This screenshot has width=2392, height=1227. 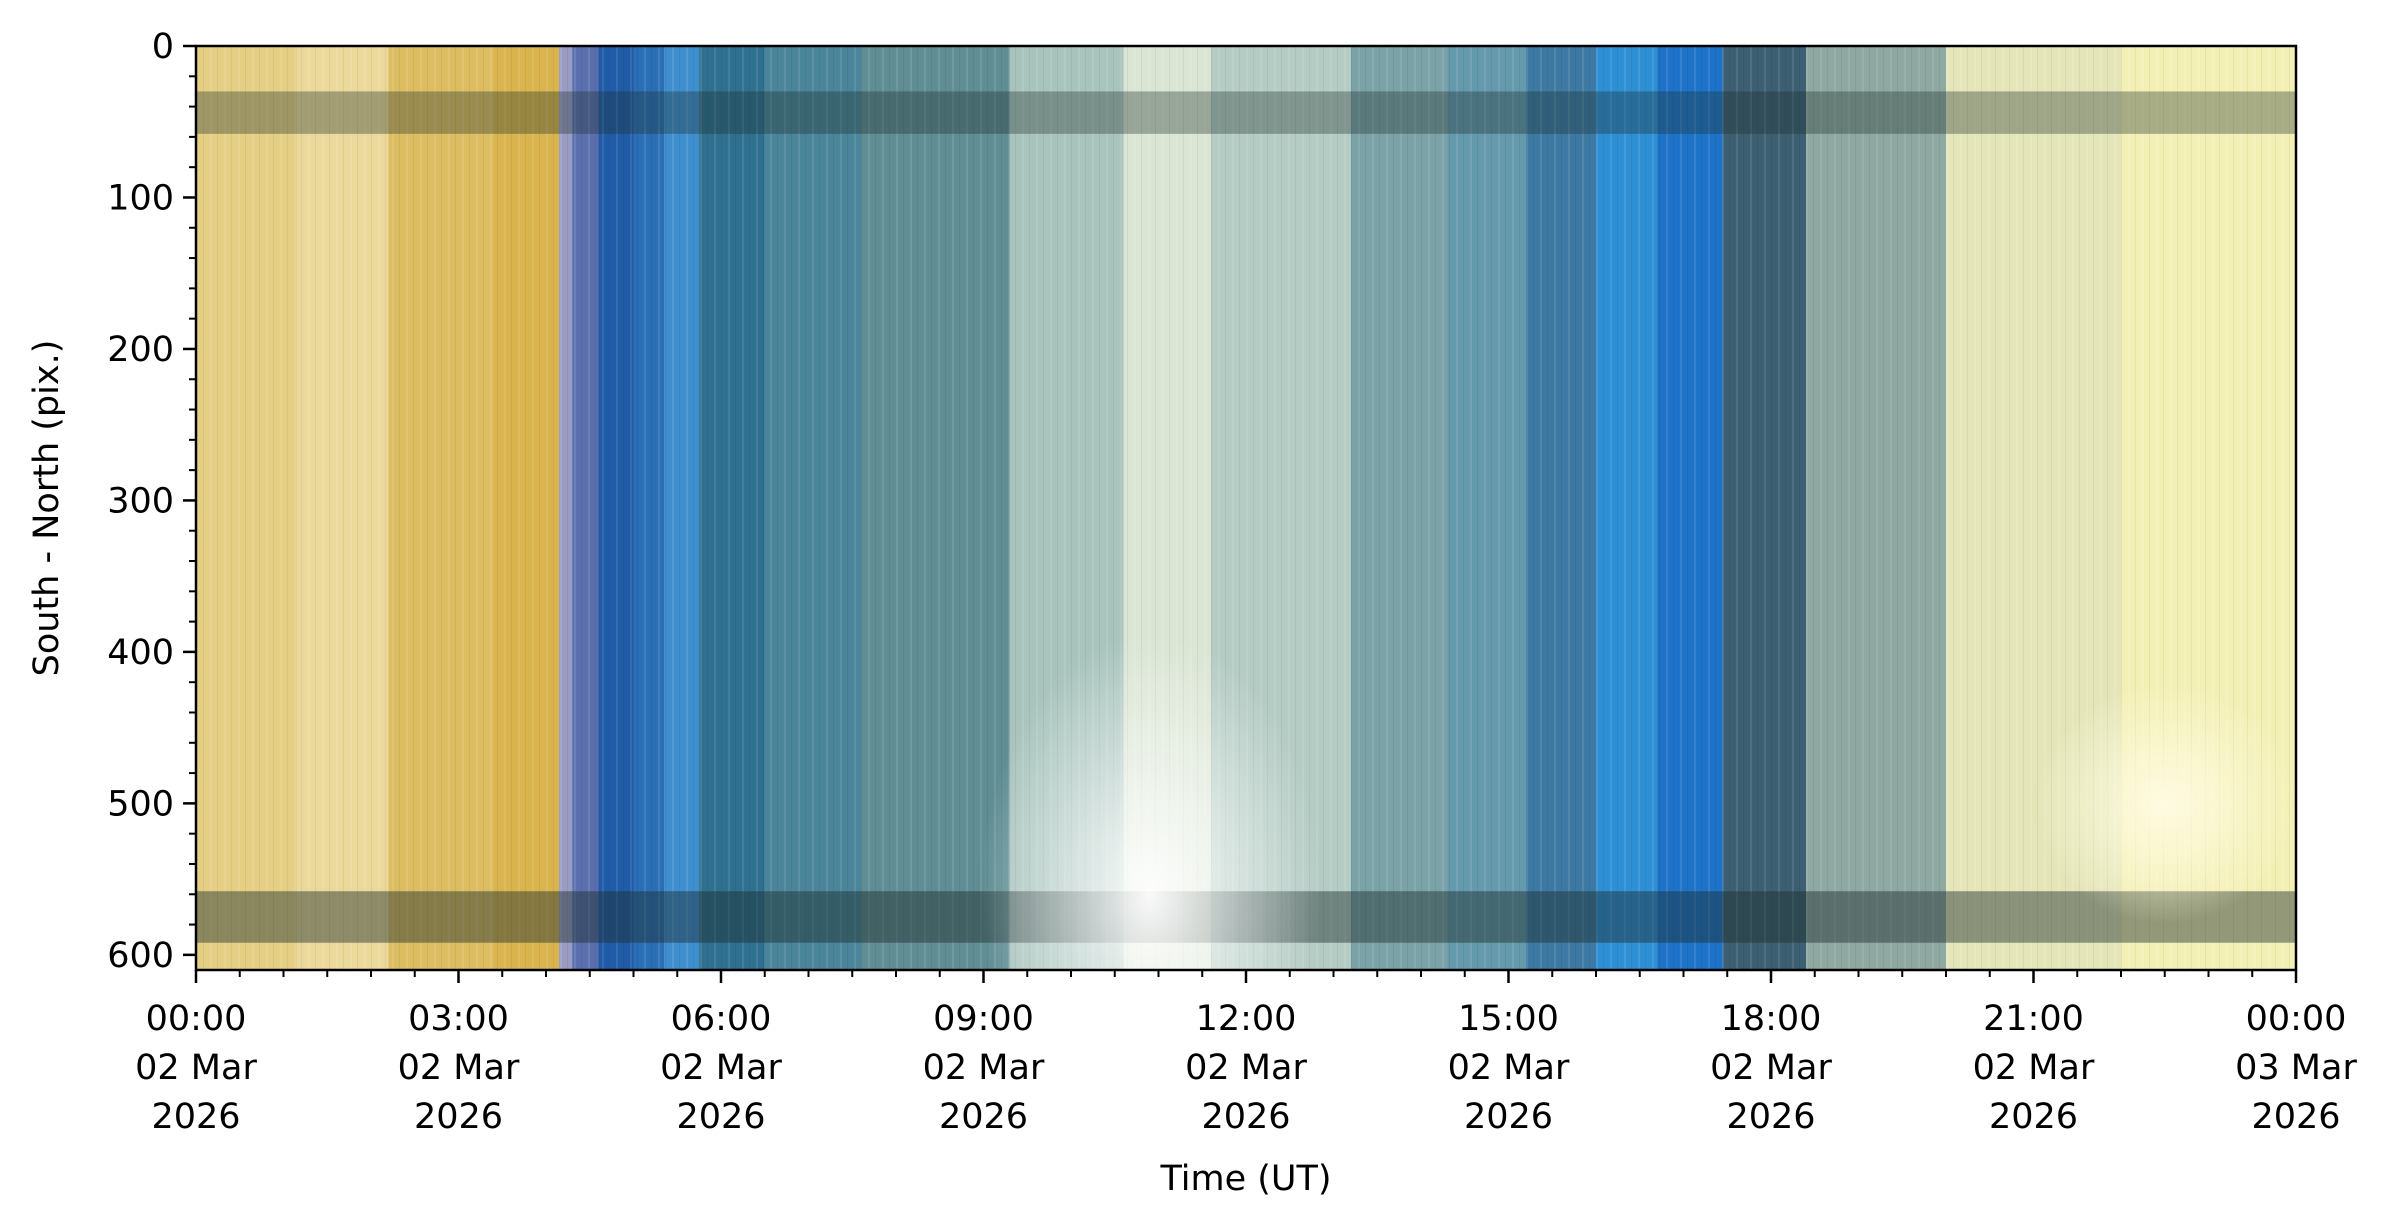 I want to click on y-tick-label: 200, so click(x=140, y=350).